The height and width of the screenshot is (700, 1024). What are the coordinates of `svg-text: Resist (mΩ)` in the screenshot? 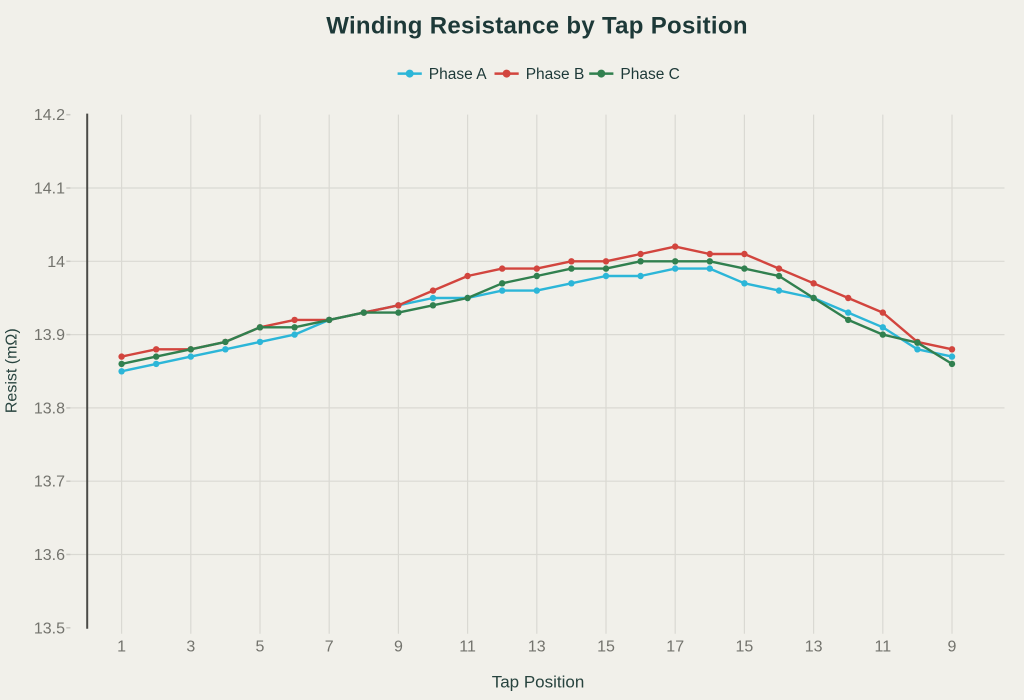 It's located at (12, 370).